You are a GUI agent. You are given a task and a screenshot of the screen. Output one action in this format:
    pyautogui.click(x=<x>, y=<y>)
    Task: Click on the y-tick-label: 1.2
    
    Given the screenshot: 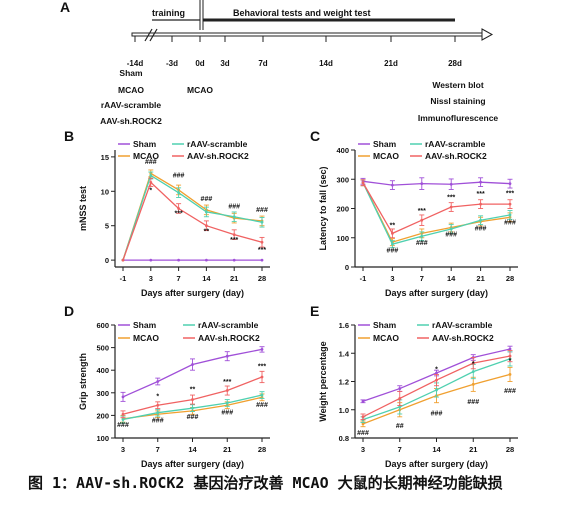 What is the action you would take?
    pyautogui.click(x=344, y=382)
    